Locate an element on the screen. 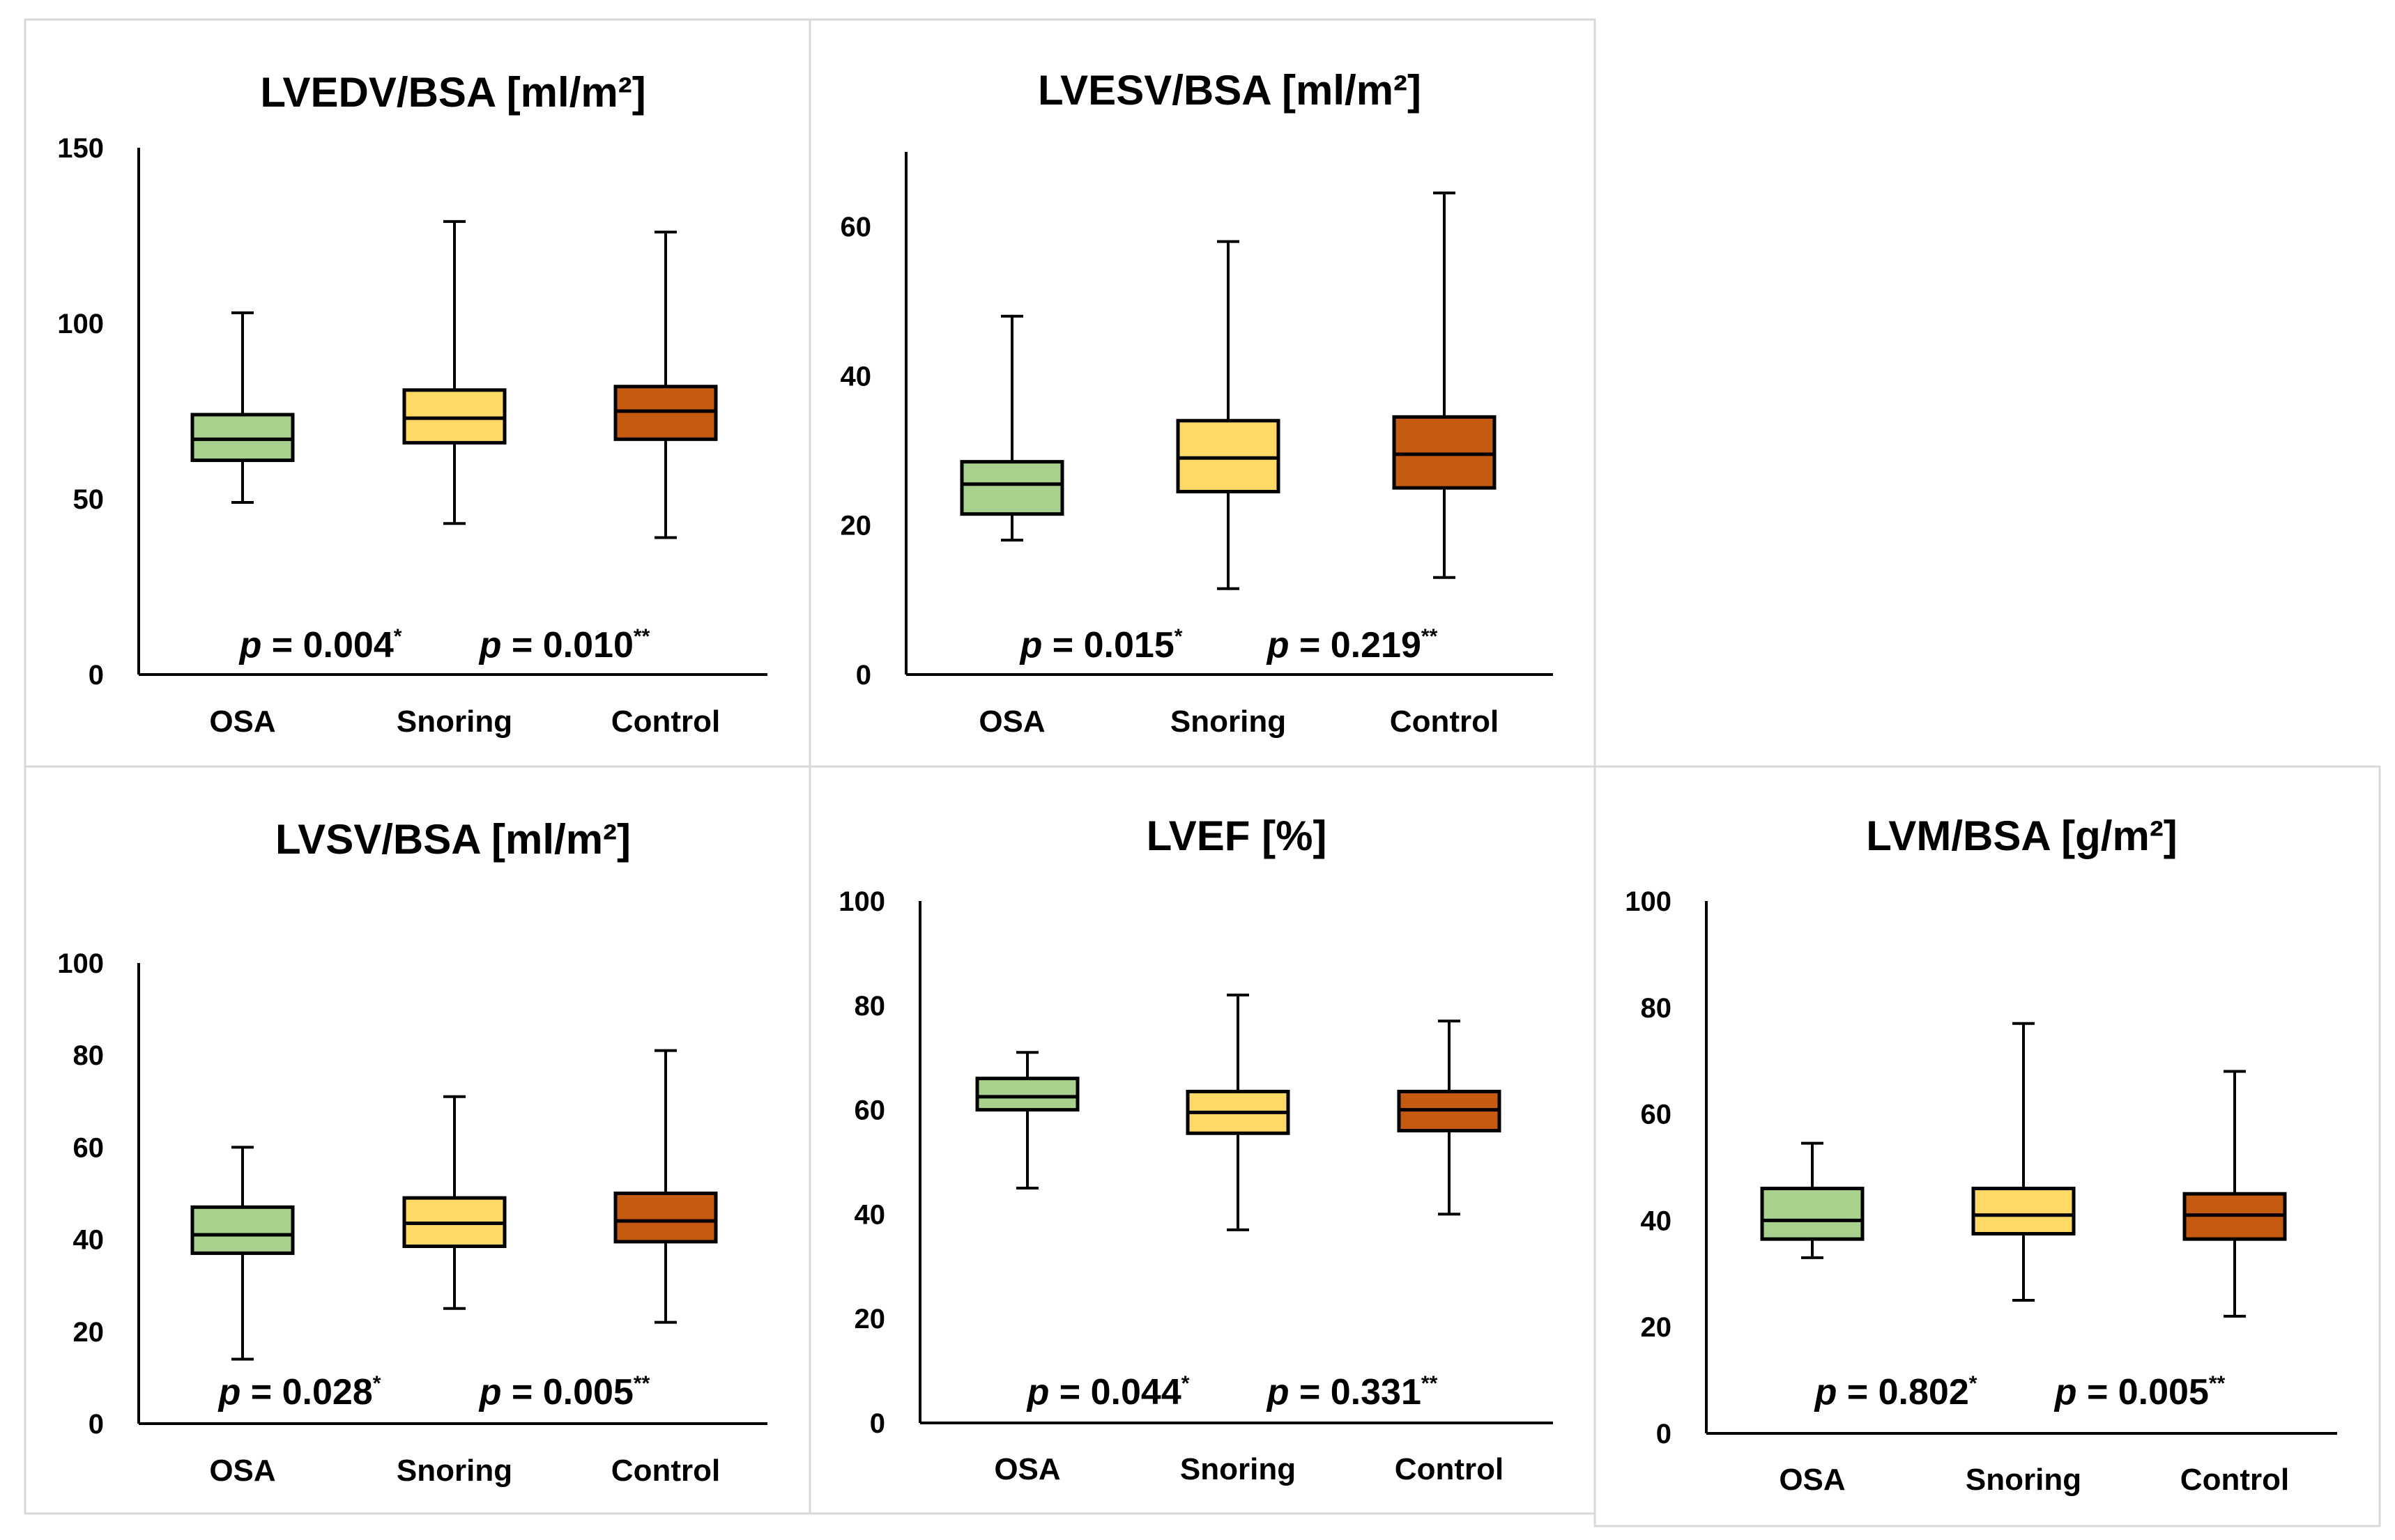 This screenshot has height=1540, width=2395. y-tick-label: 50 is located at coordinates (89, 499).